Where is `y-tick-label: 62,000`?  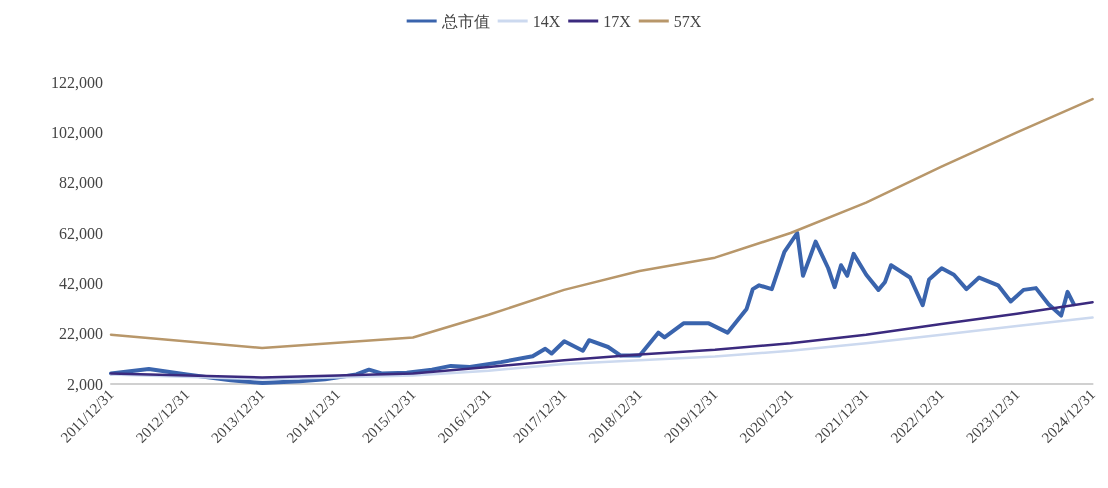
y-tick-label: 62,000 is located at coordinates (81, 233).